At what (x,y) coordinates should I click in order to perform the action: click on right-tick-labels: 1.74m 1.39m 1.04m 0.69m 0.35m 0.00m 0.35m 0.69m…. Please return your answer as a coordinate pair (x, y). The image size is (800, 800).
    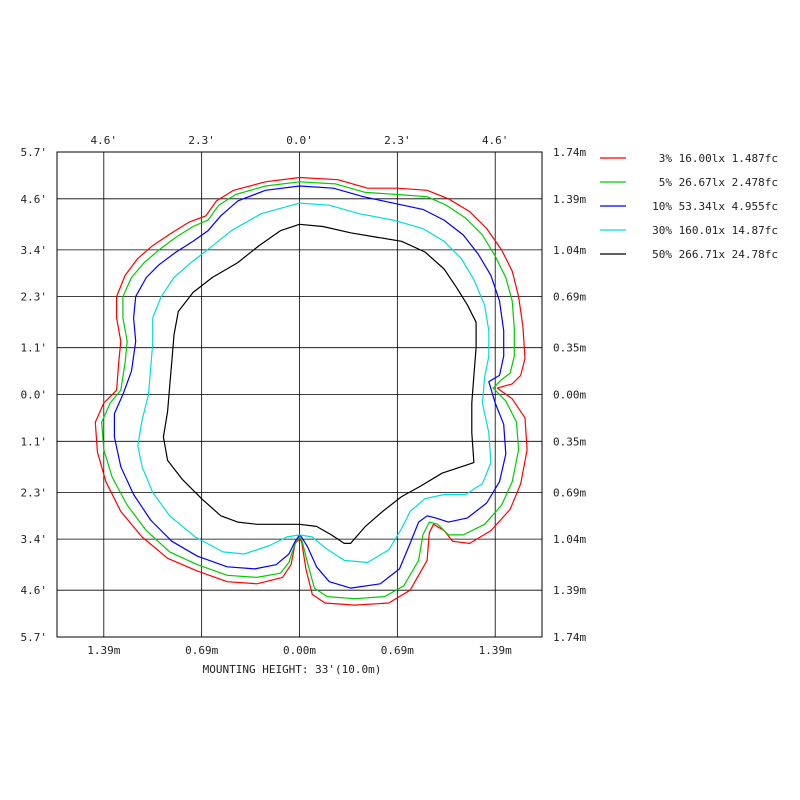
    Looking at the image, I should click on (569, 395).